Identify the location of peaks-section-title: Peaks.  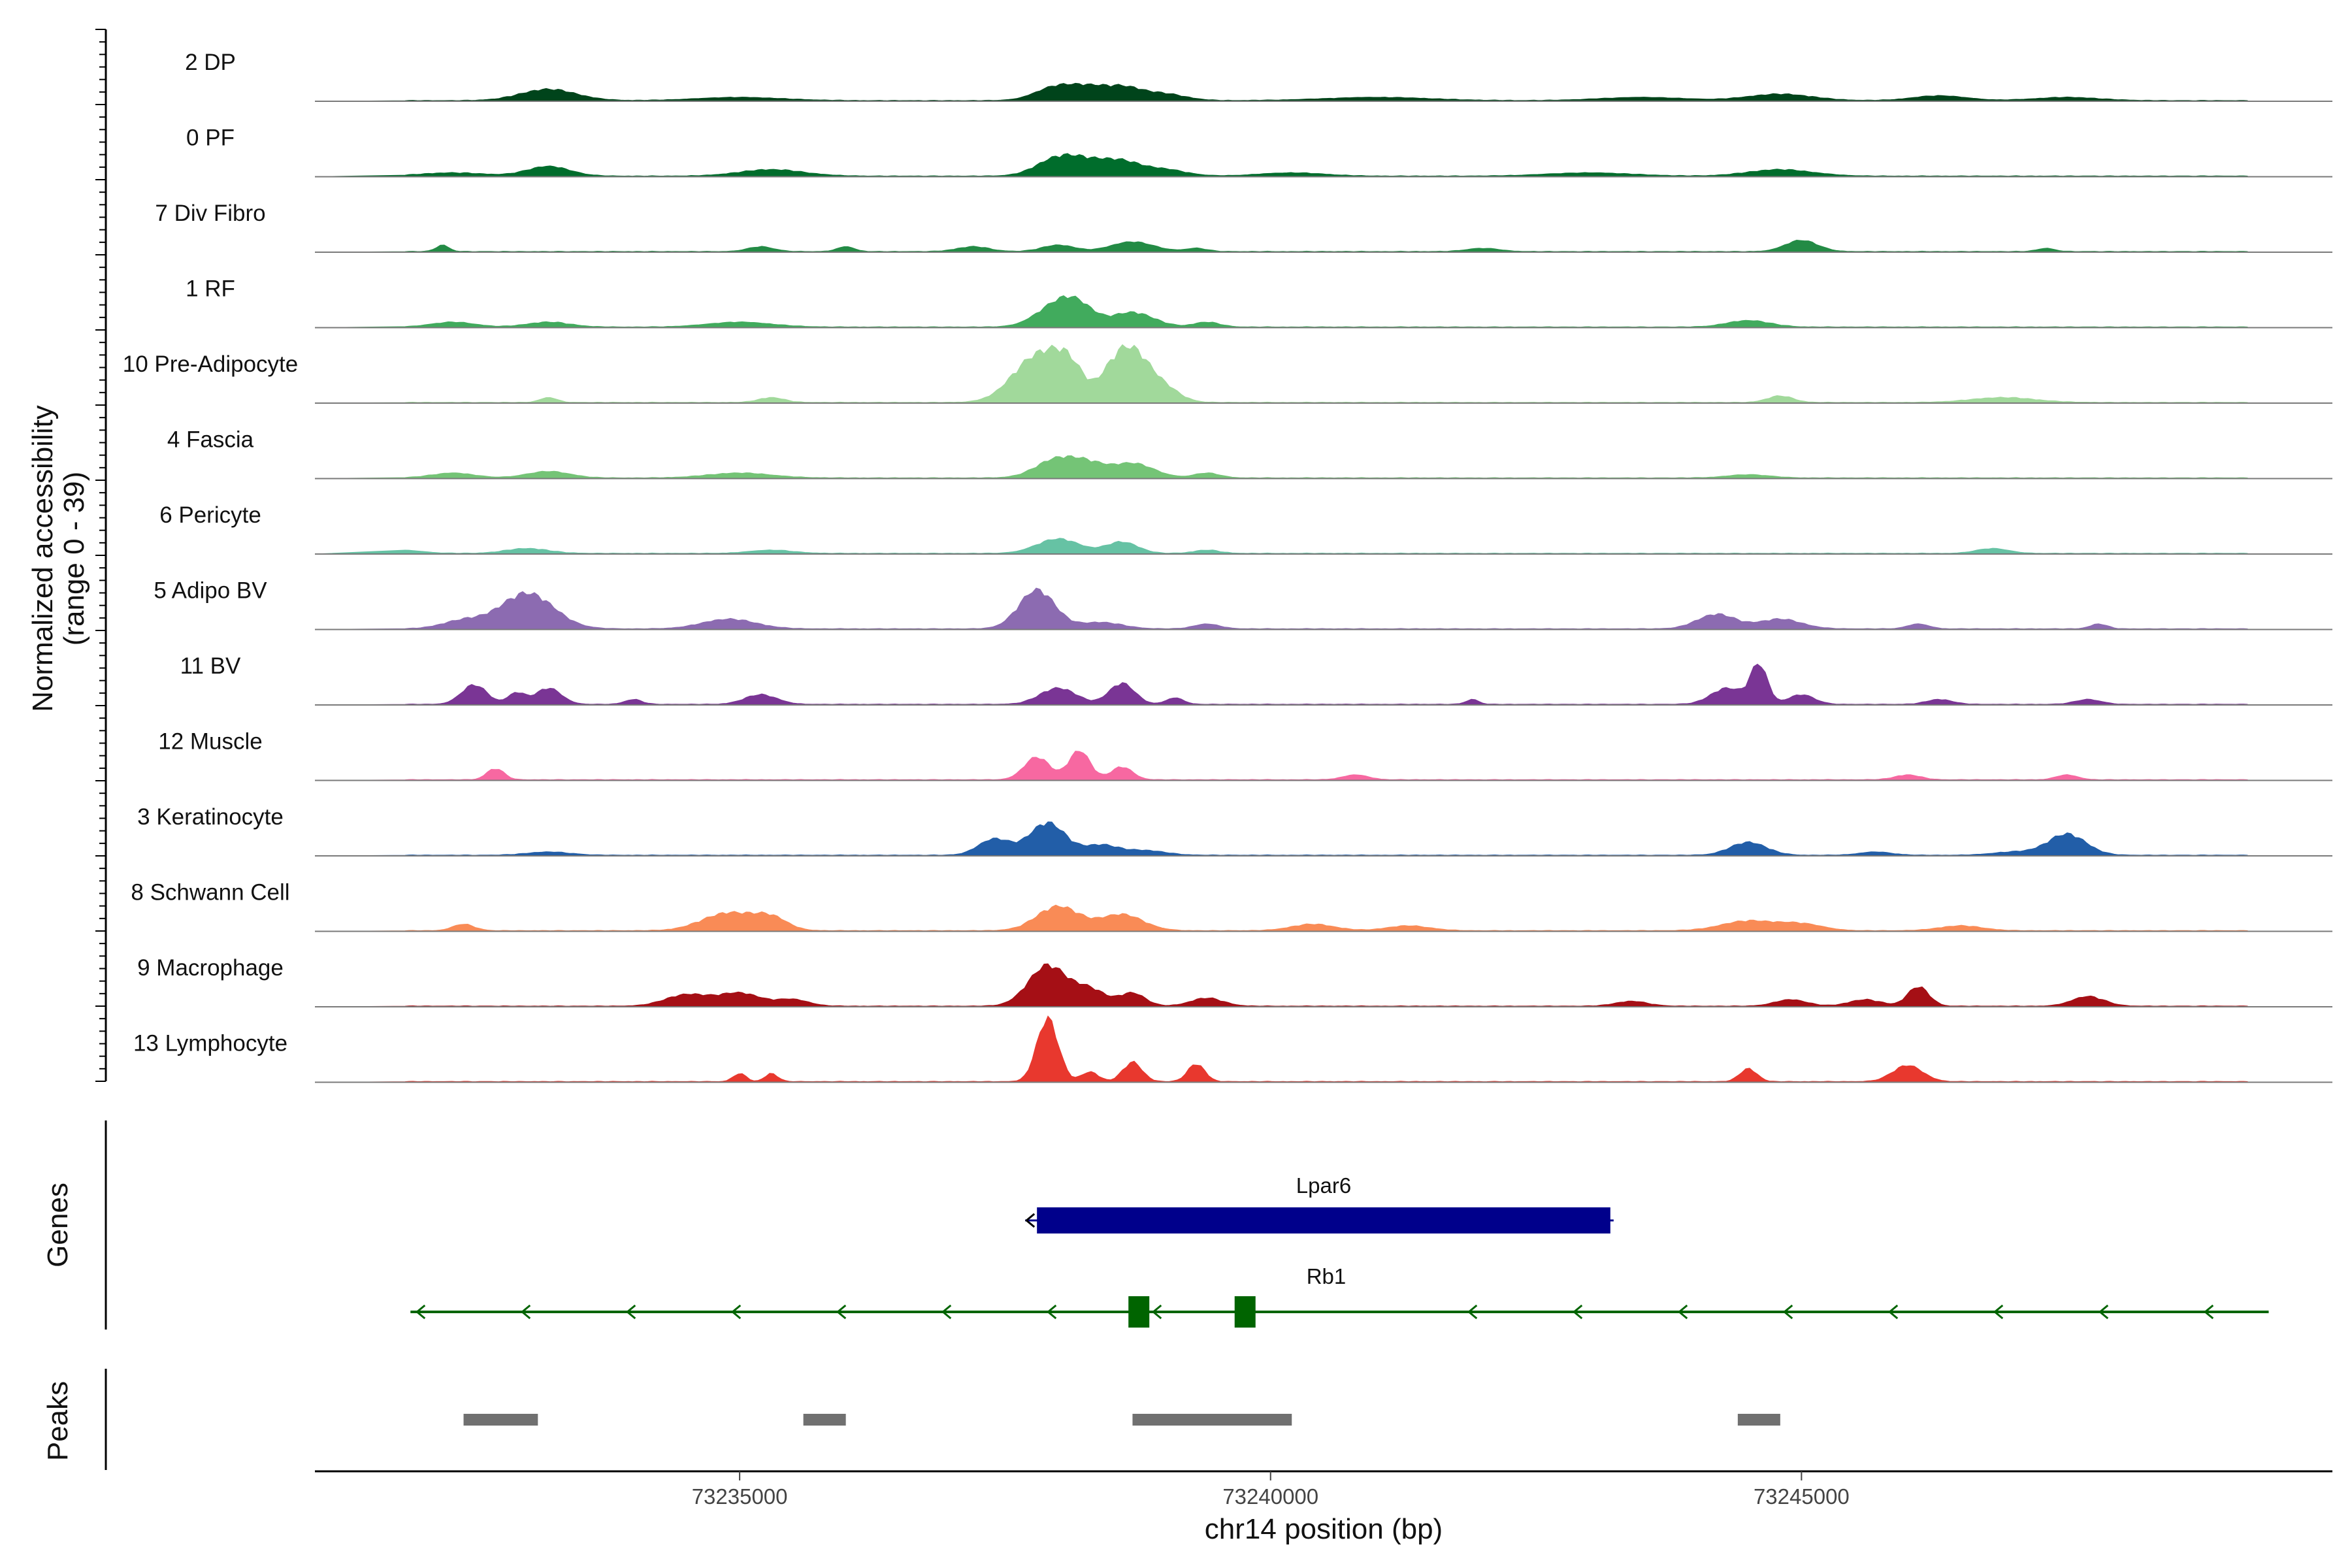
(58, 1421).